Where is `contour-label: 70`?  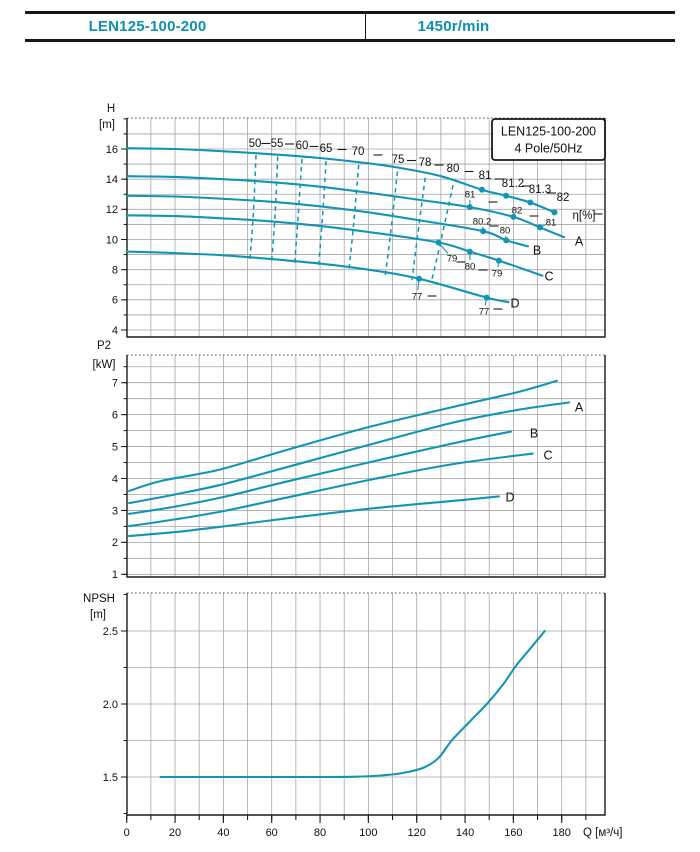
contour-label: 70 is located at coordinates (358, 152).